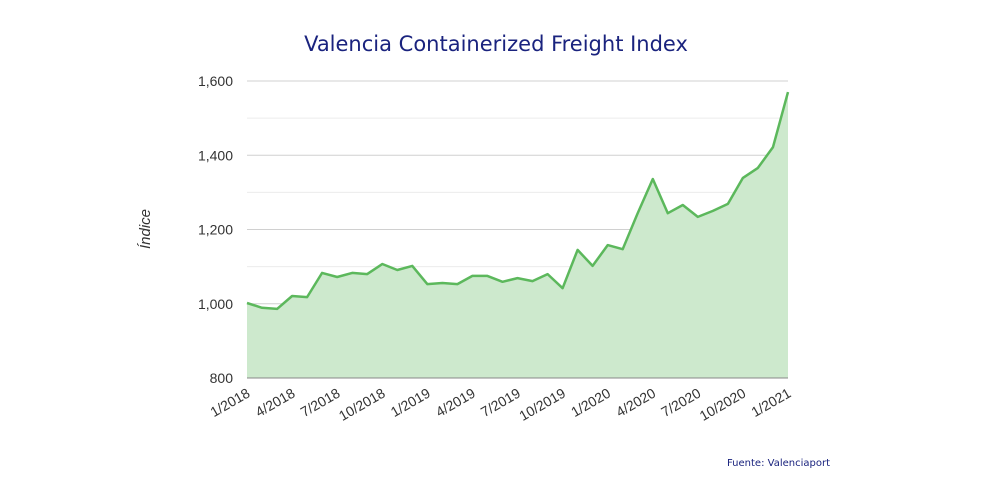  Describe the element at coordinates (274, 402) in the screenshot. I see `x-tick-label: 4/2018` at that location.